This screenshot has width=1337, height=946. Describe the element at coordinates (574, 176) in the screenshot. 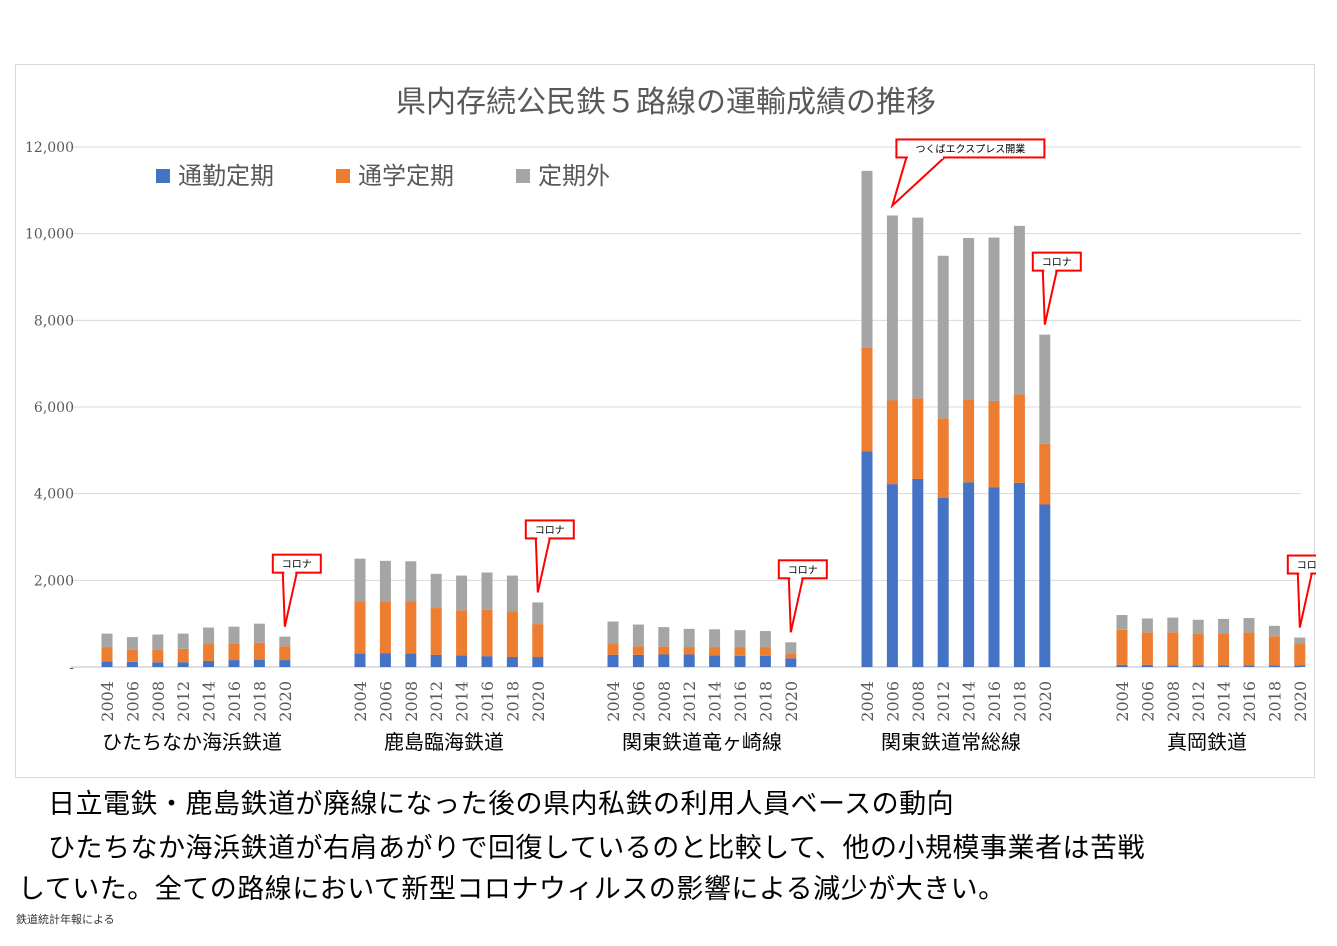

I see `legend-label: 定期外` at that location.